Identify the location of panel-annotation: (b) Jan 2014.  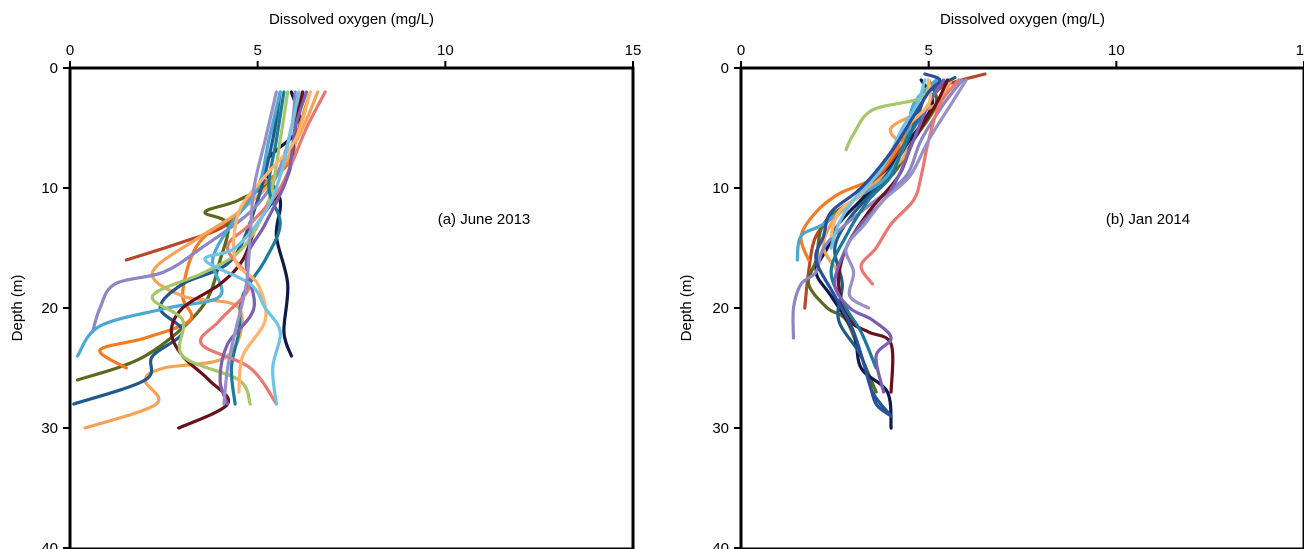
(1148, 219).